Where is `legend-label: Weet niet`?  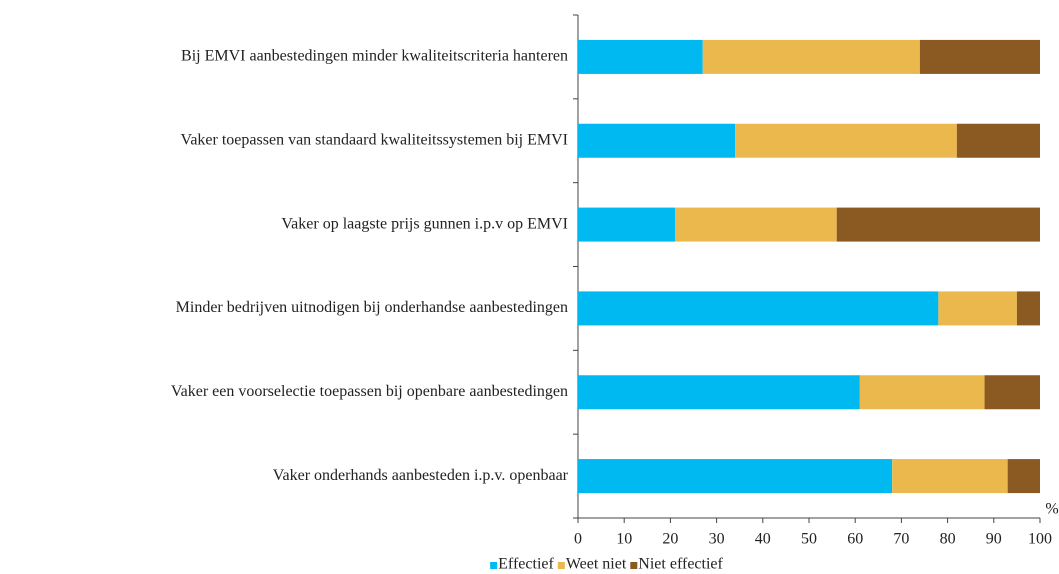
legend-label: Weet niet is located at coordinates (596, 564).